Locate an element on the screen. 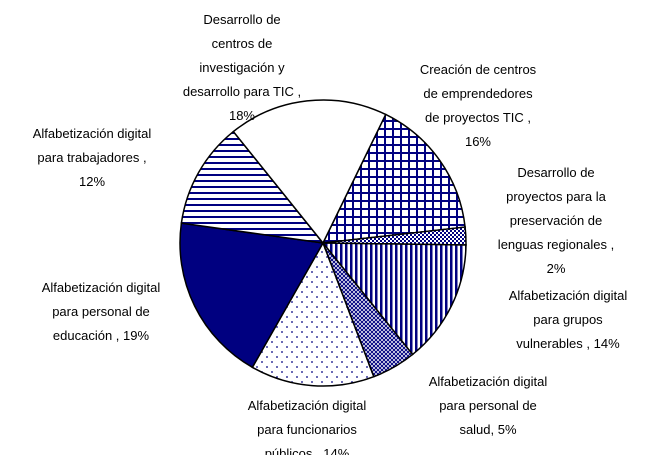  value-label: 19% is located at coordinates (136, 335).